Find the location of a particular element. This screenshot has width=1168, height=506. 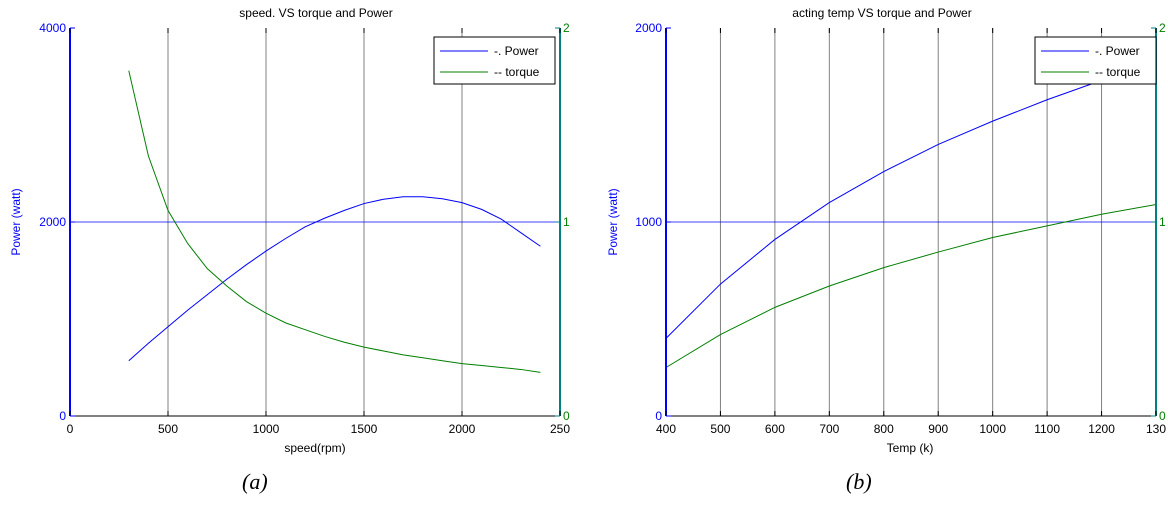

chart-a-y-tick-label: 2000 is located at coordinates (52, 222).